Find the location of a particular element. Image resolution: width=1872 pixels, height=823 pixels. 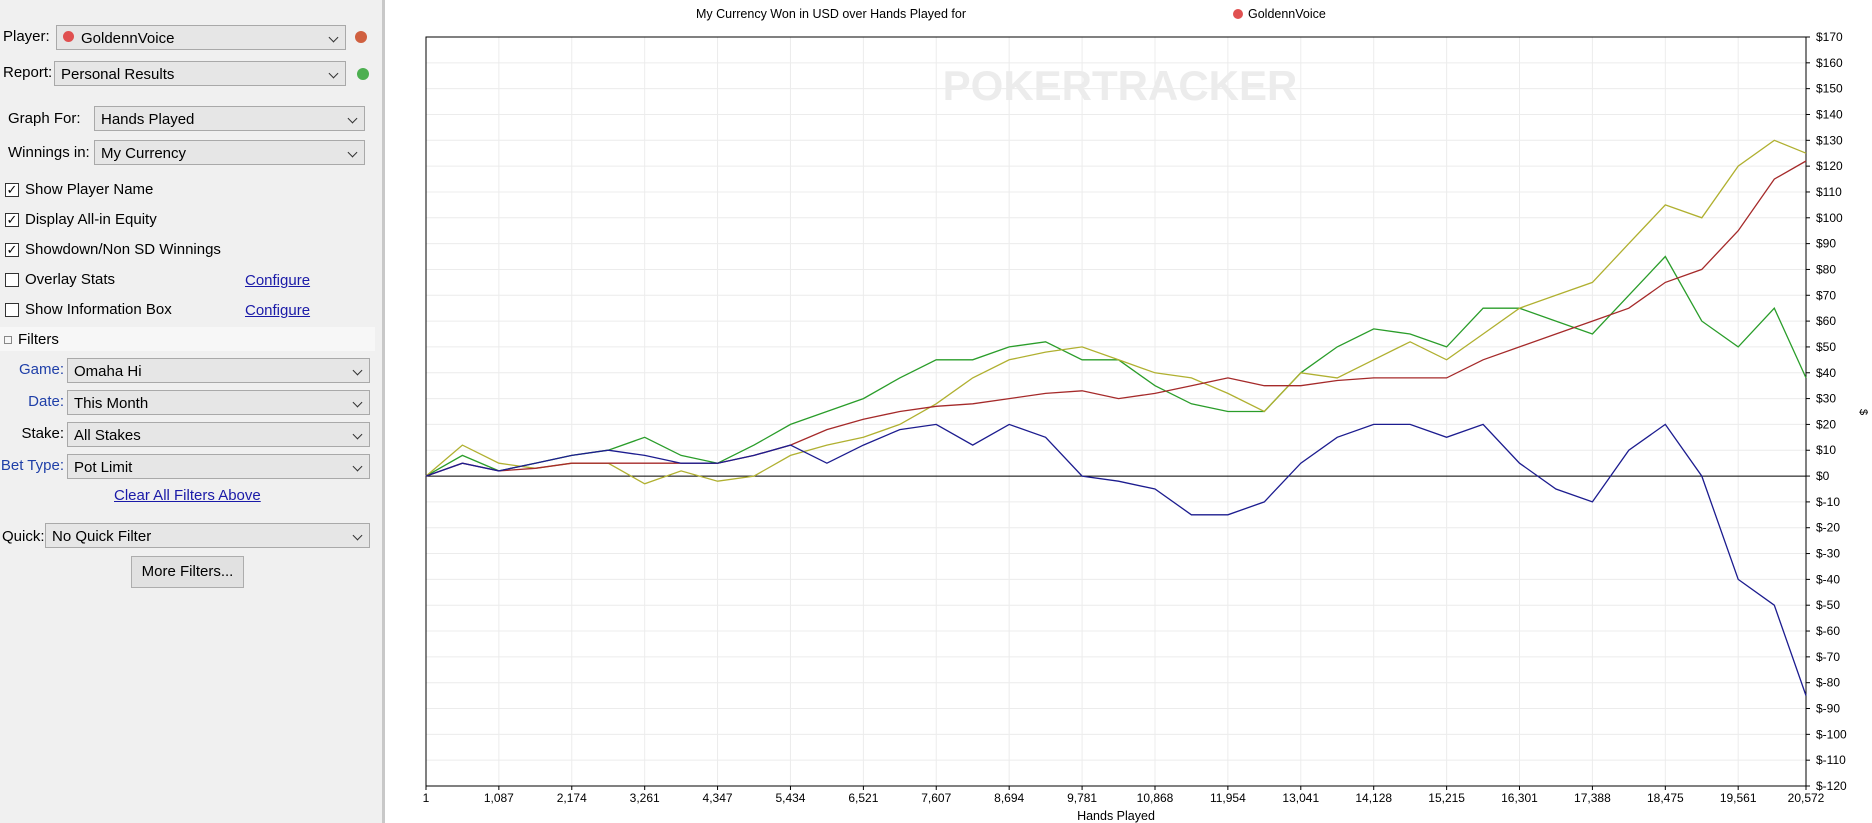

help-icon is located at coordinates (363, 74).